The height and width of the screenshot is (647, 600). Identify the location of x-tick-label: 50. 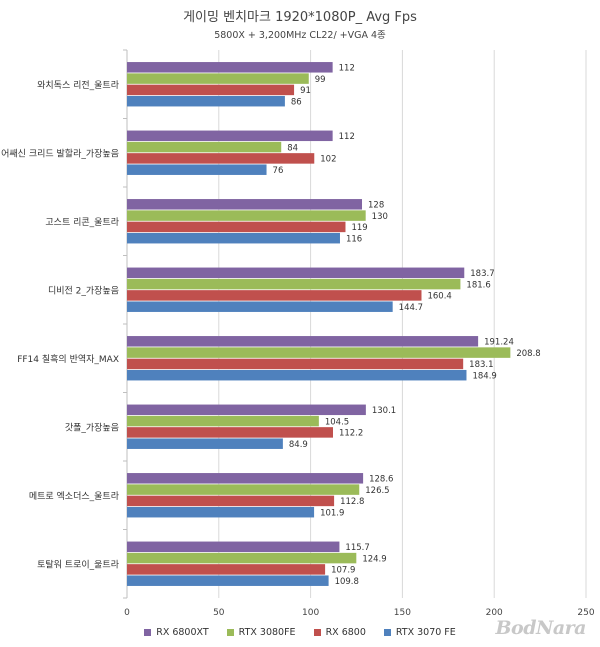
(219, 613).